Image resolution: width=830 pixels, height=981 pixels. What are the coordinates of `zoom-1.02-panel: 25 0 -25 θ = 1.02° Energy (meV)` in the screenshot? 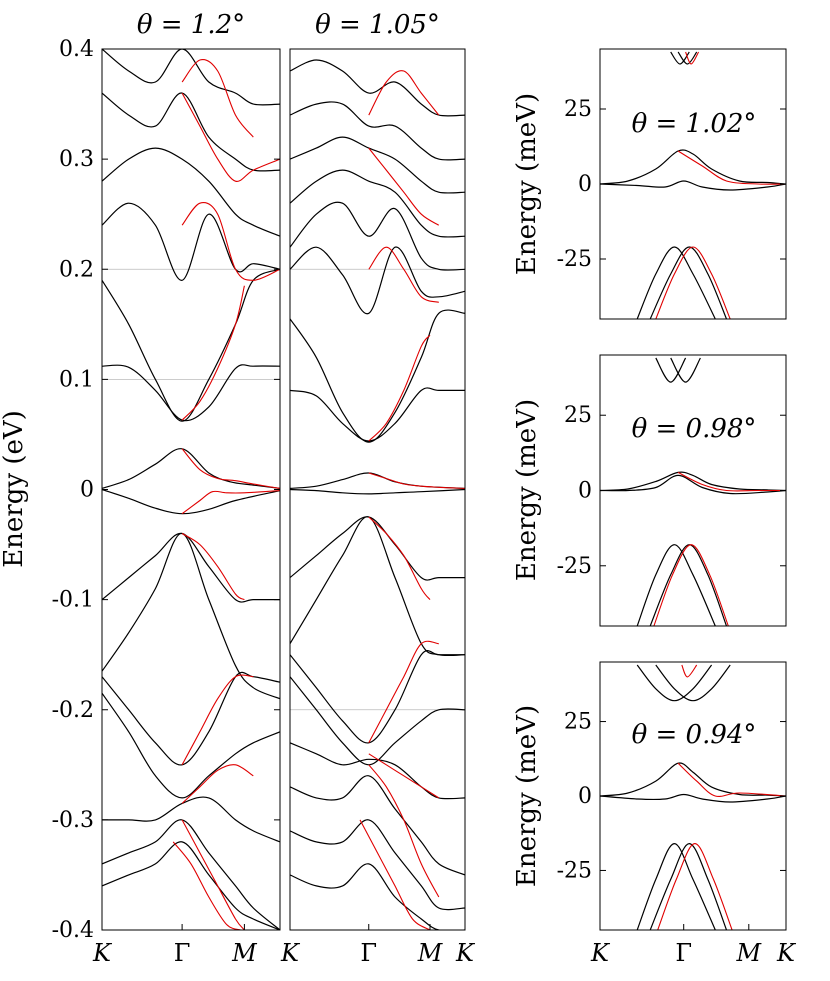 It's located at (649, 184).